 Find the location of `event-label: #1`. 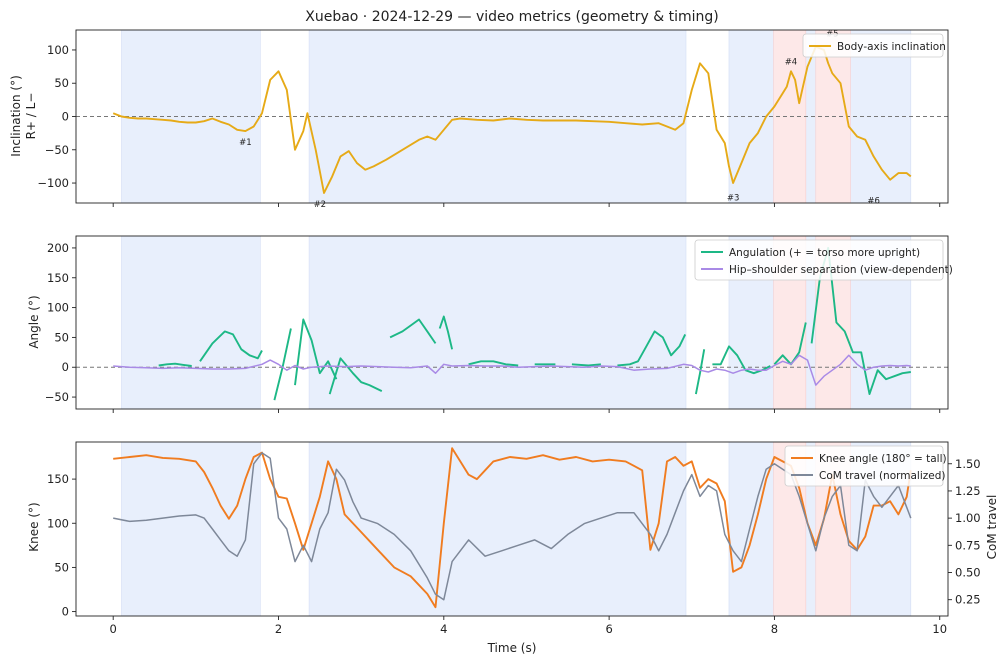

event-label: #1 is located at coordinates (245, 143).